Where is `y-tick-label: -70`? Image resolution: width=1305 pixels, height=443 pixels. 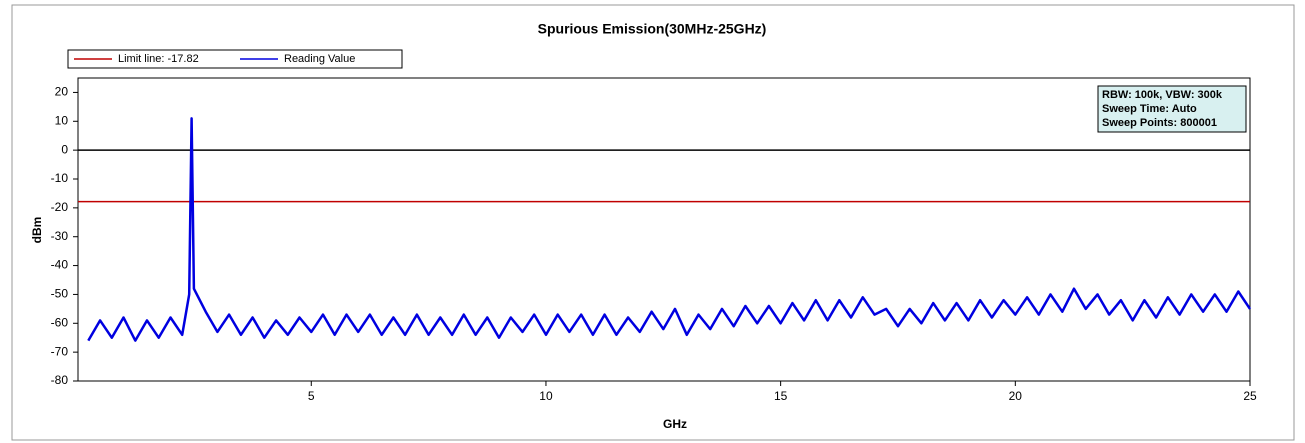 y-tick-label: -70 is located at coordinates (60, 351).